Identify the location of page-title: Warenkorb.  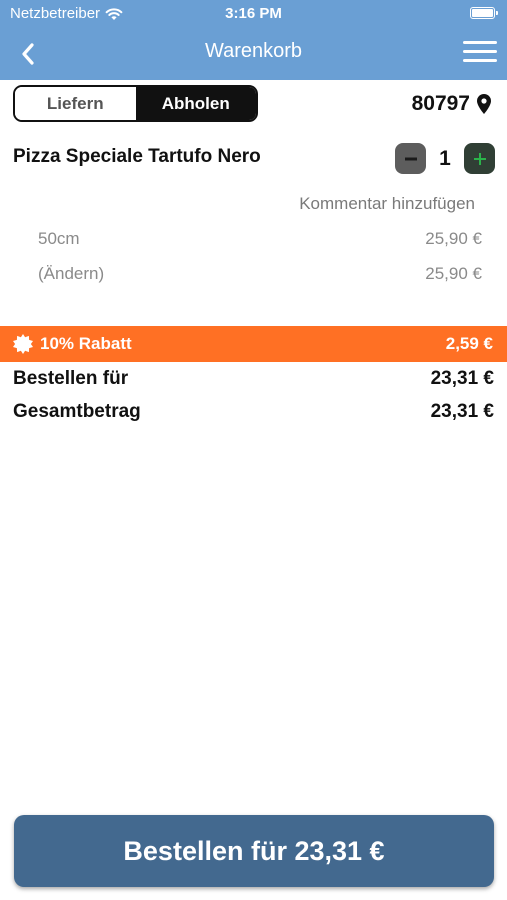
(253, 51).